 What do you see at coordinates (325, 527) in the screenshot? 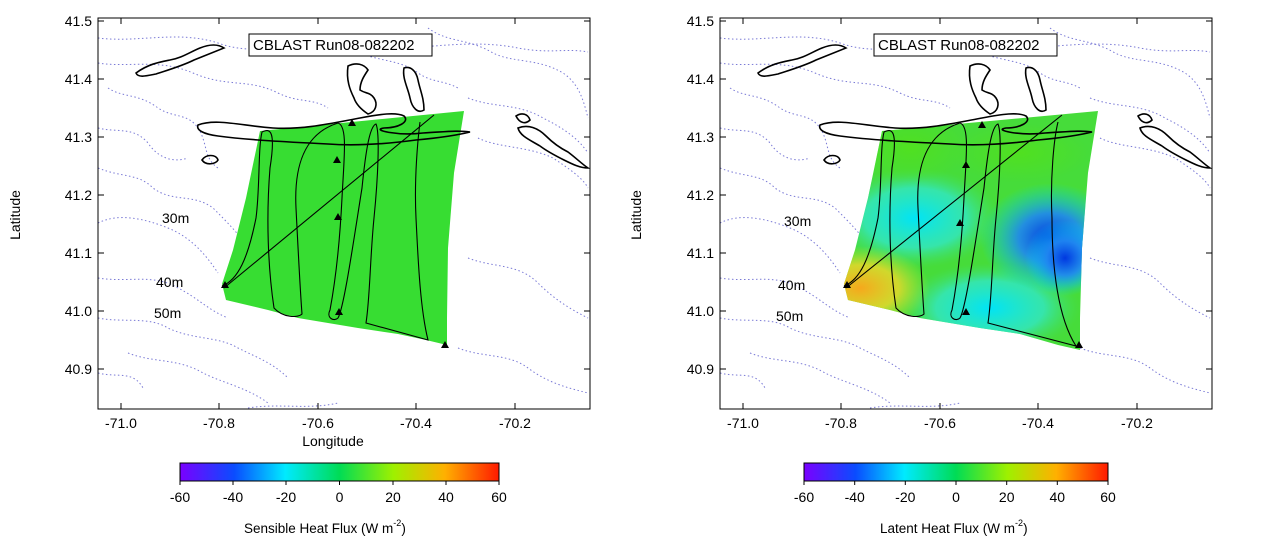
I see `colorbar-title: Sensible Heat Flux (W m-2)` at bounding box center [325, 527].